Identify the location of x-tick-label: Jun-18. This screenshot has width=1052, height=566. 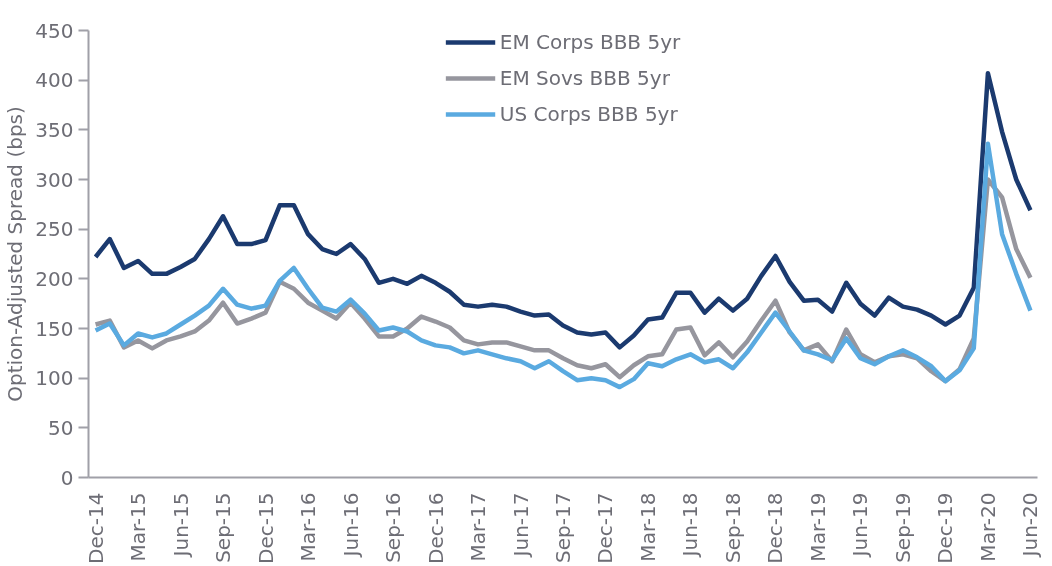
(690, 525).